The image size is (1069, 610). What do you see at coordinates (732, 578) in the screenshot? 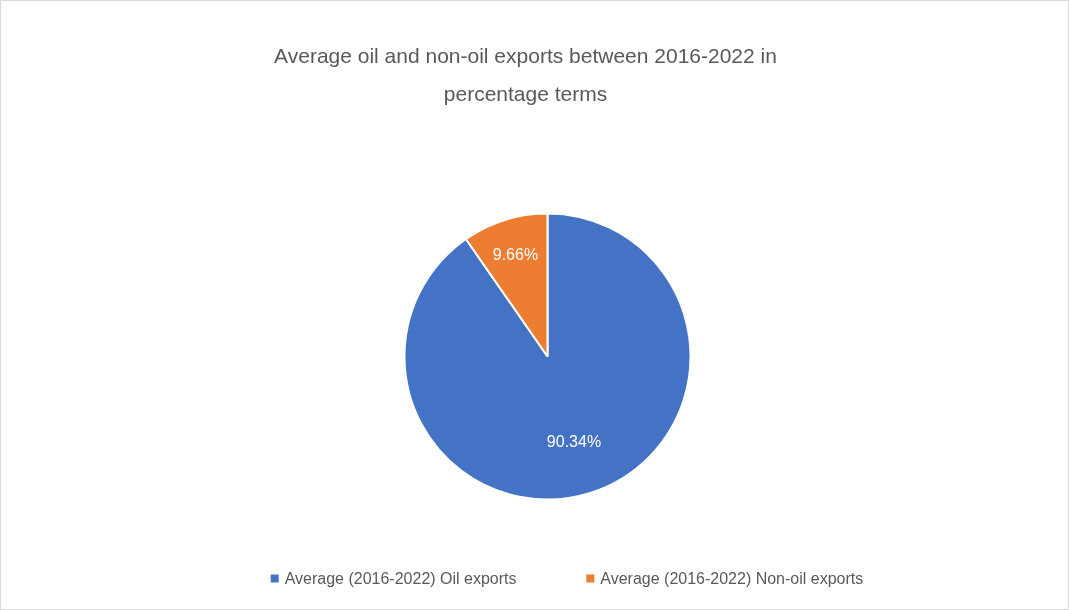
I see `legend-label: Average (2016-2022) Non-oil exports` at bounding box center [732, 578].